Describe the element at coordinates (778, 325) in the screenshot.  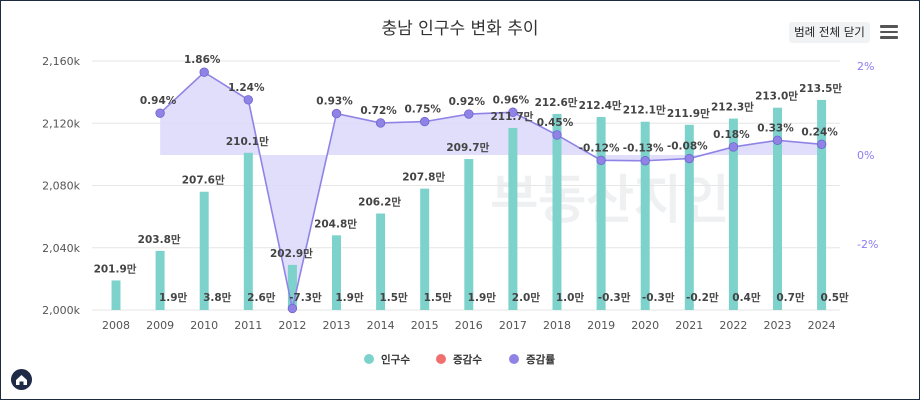
I see `x-tick-label: 2023` at that location.